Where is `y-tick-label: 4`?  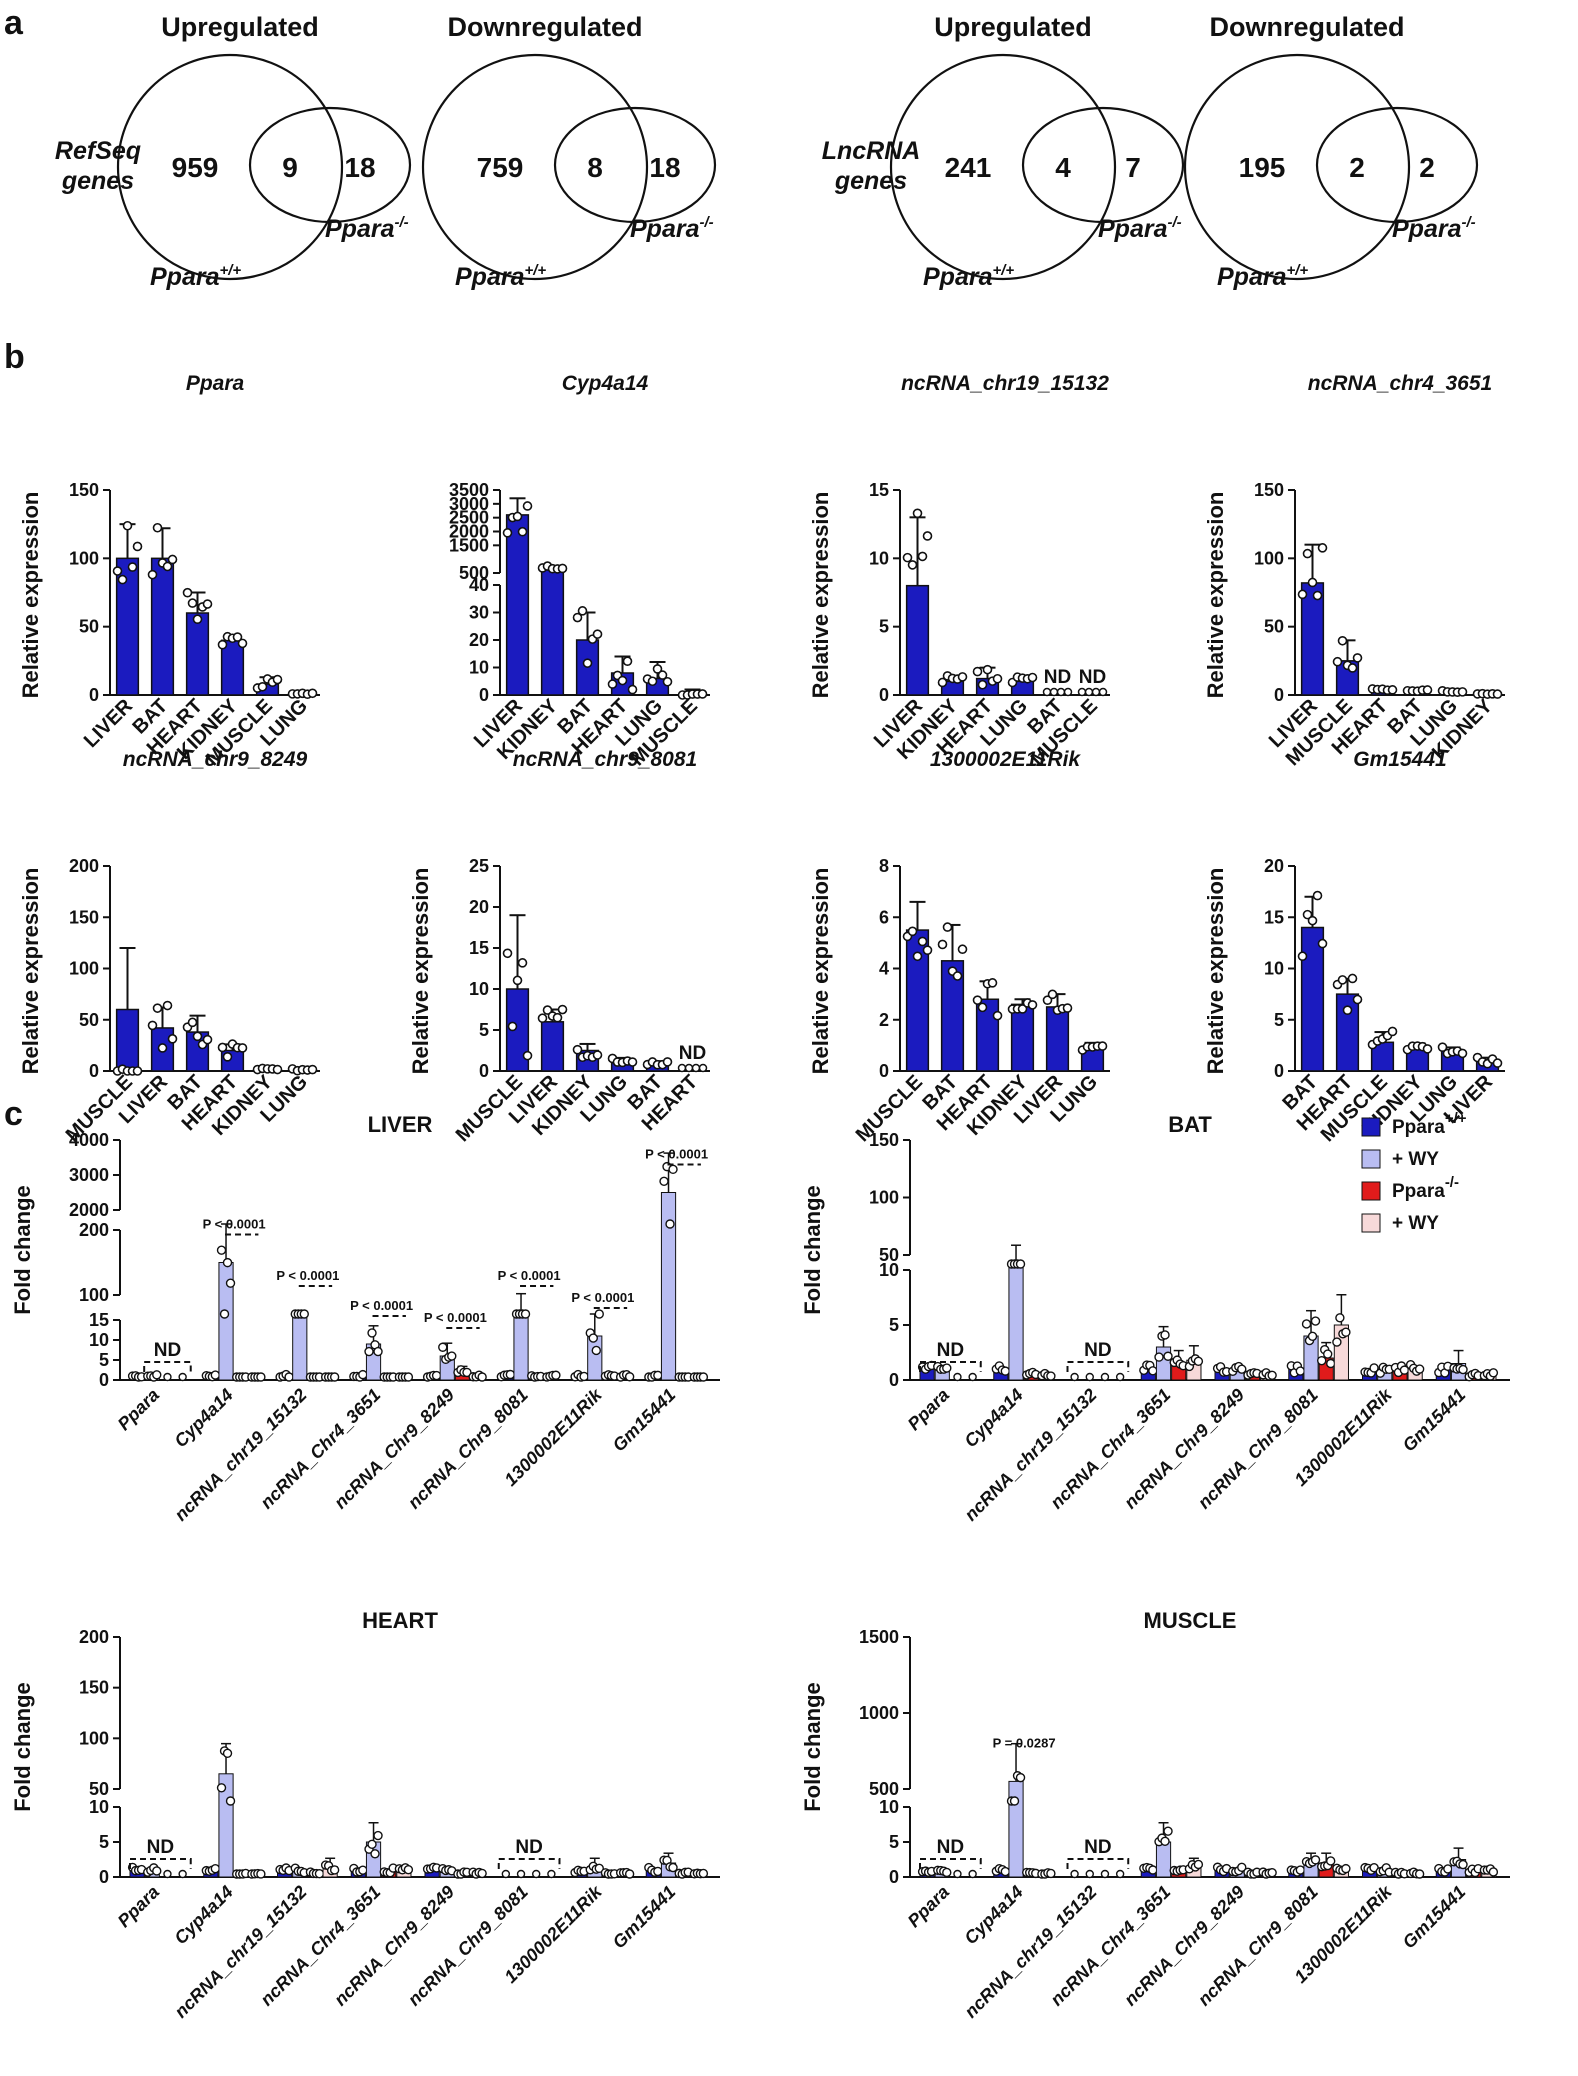 y-tick-label: 4 is located at coordinates (884, 969).